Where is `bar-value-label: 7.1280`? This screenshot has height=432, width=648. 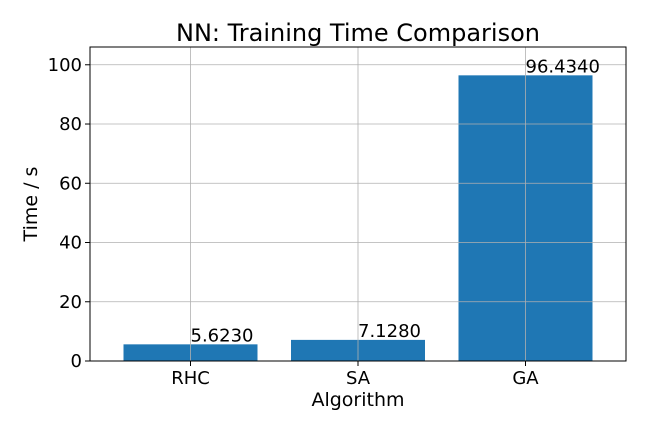
bar-value-label: 7.1280 is located at coordinates (389, 331).